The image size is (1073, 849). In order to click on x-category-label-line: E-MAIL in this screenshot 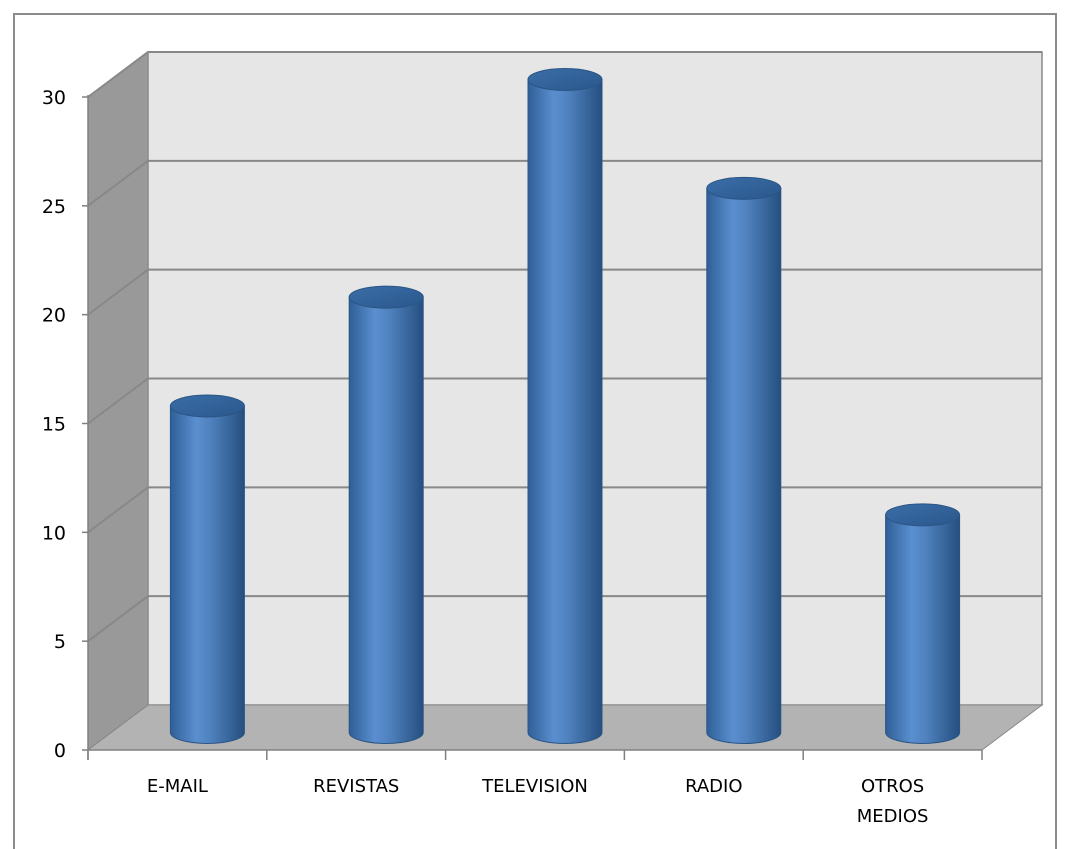, I will do `click(177, 786)`.